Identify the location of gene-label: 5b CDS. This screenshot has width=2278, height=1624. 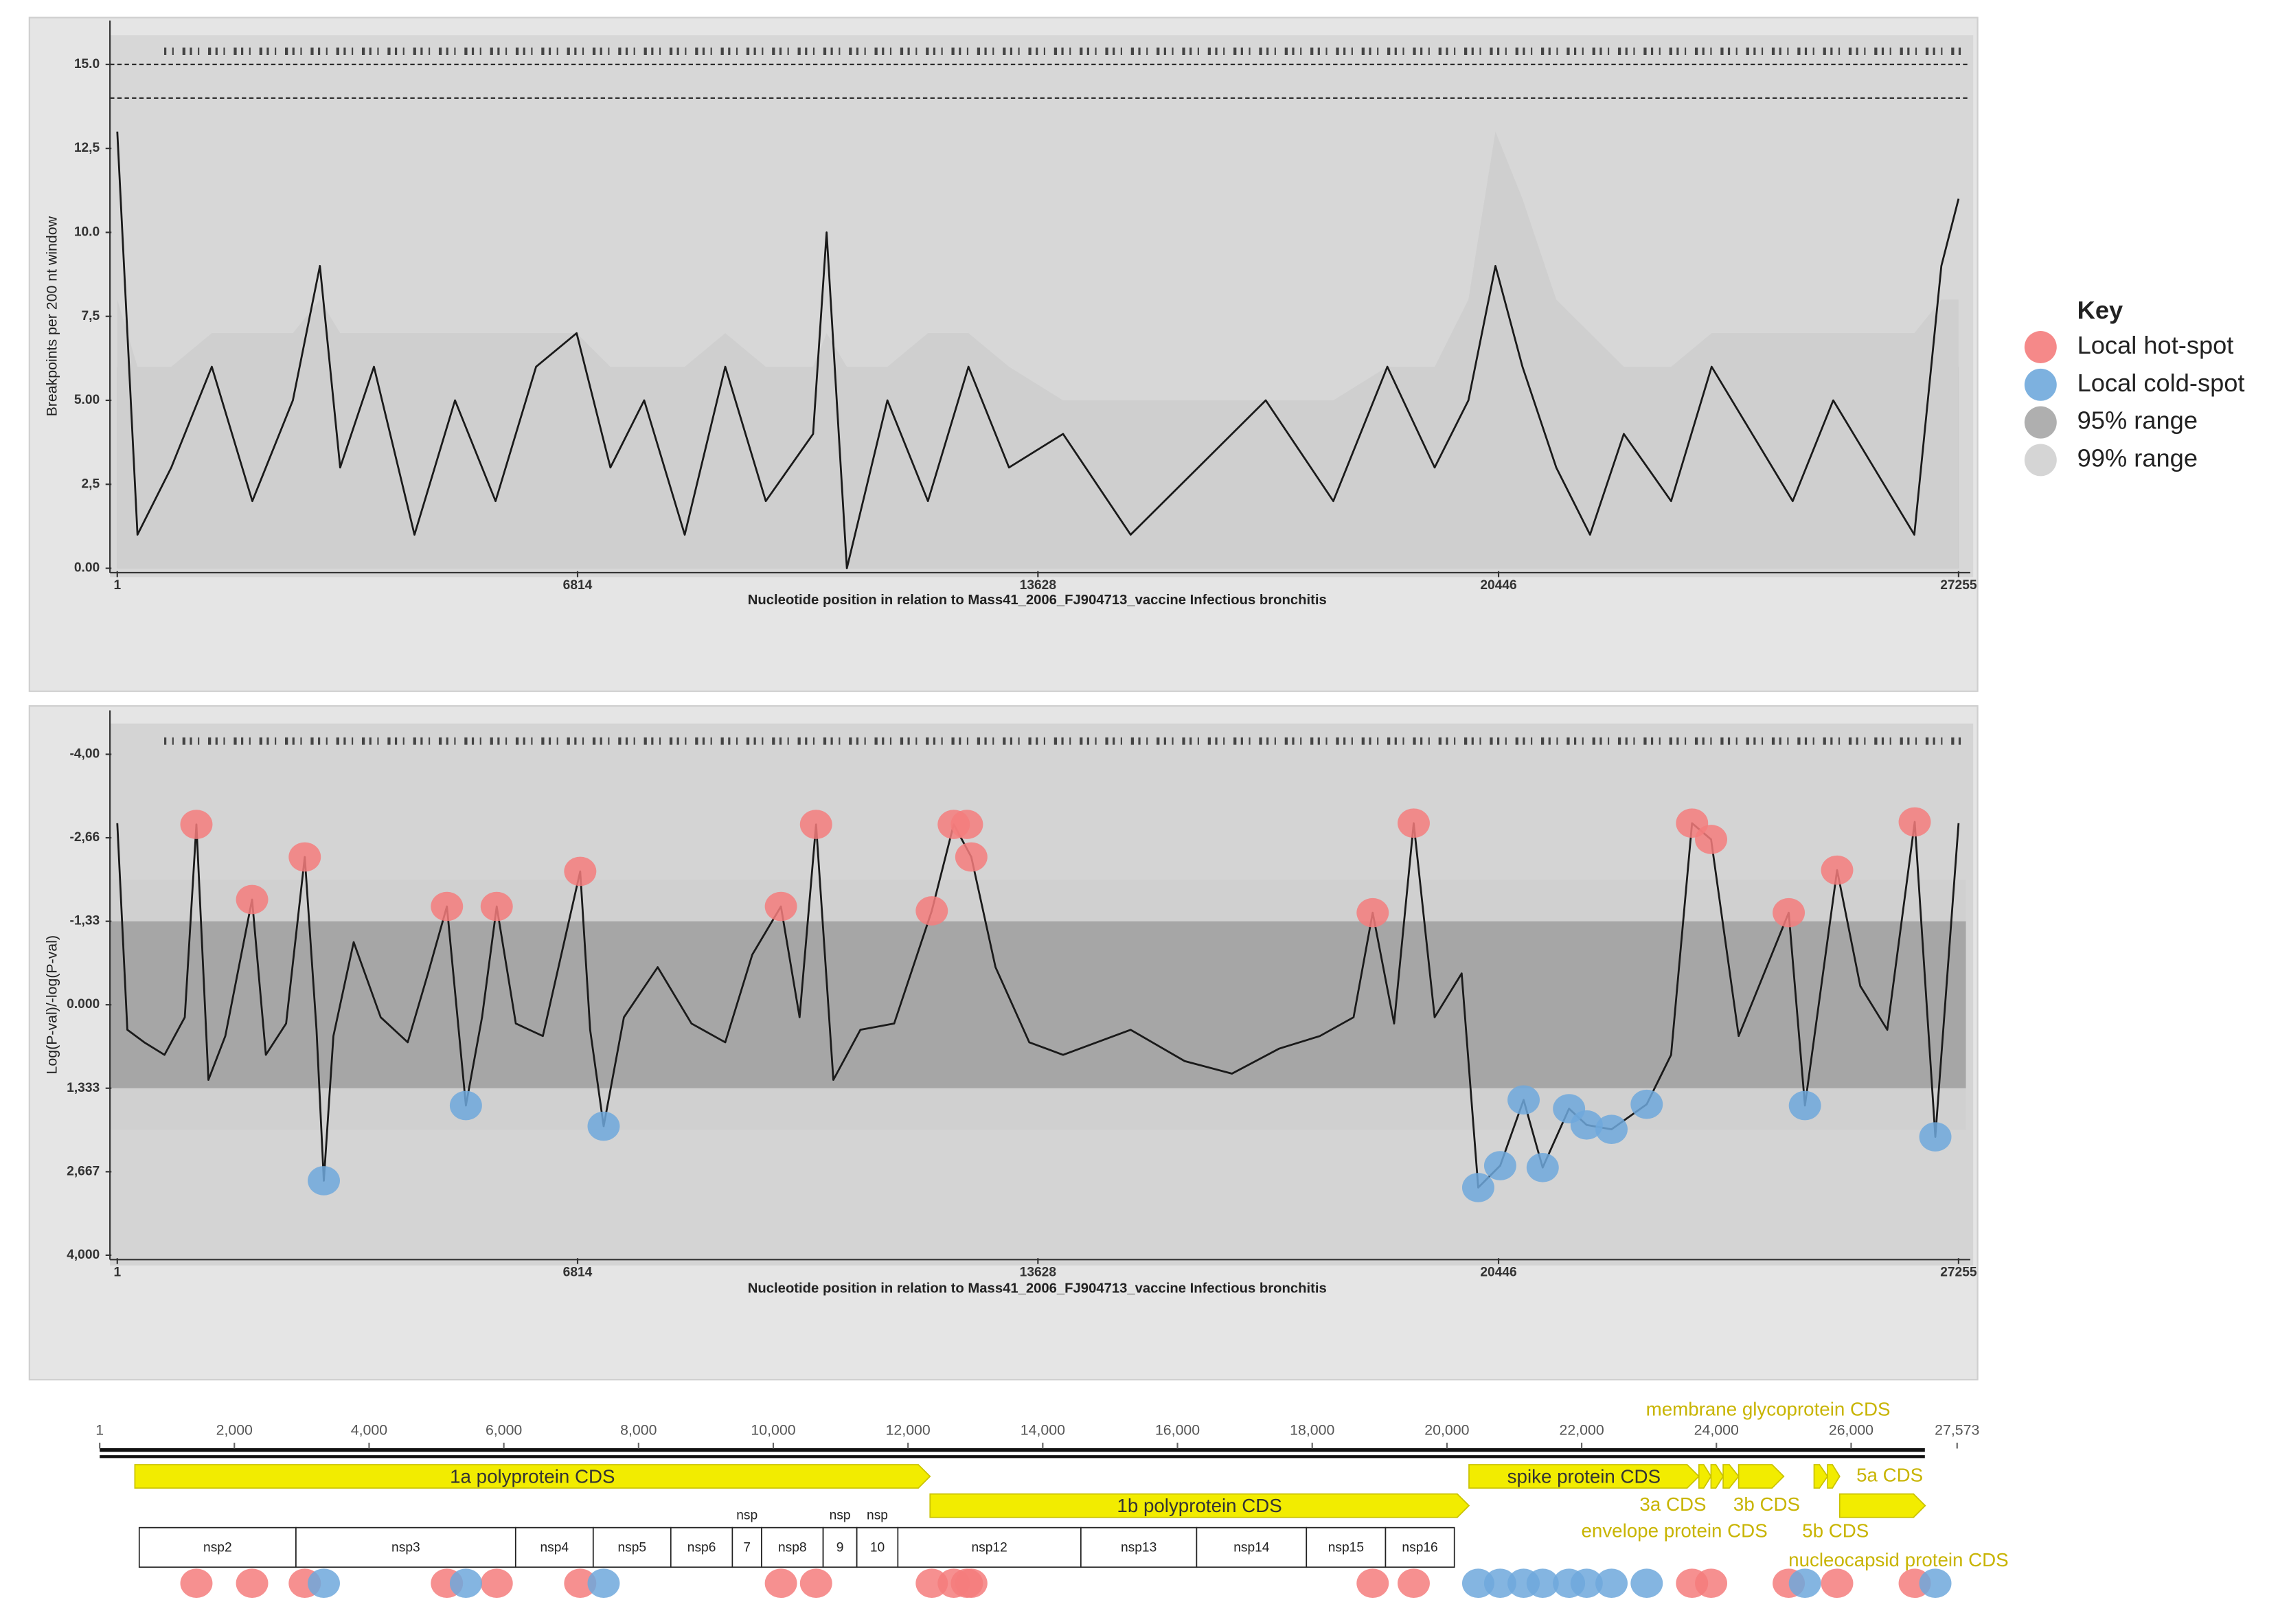
(1835, 1530).